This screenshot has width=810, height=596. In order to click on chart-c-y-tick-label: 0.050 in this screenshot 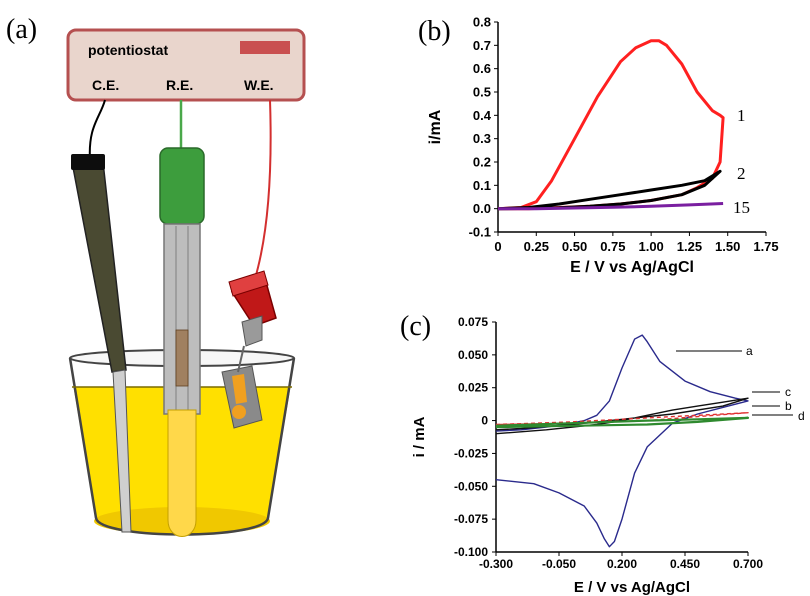, I will do `click(473, 355)`.